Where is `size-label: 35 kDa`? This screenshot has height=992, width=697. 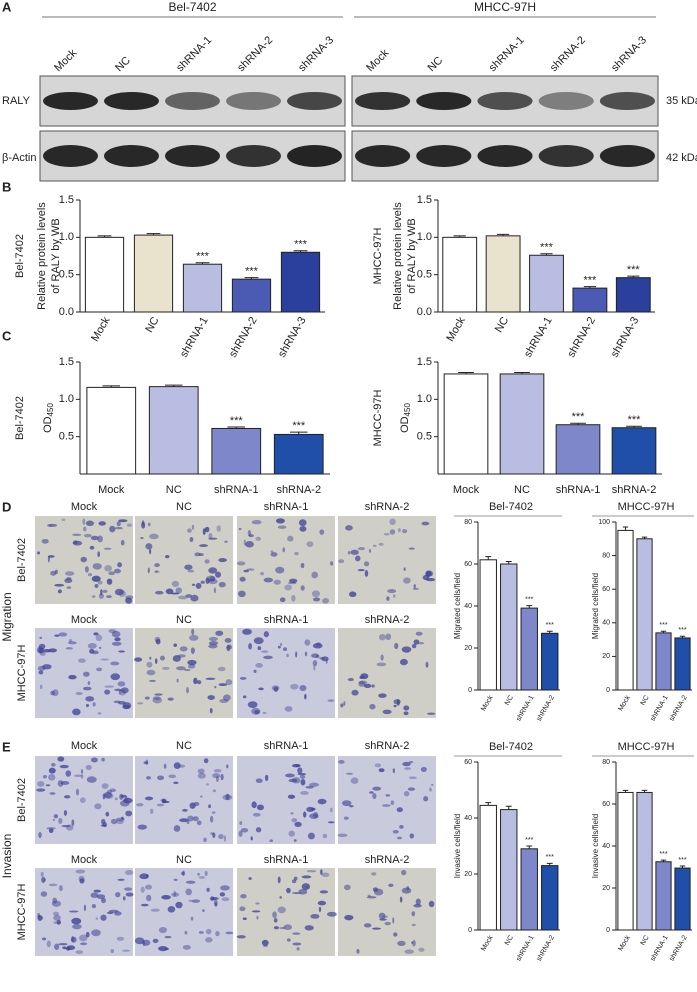 size-label: 35 kDa is located at coordinates (681, 101).